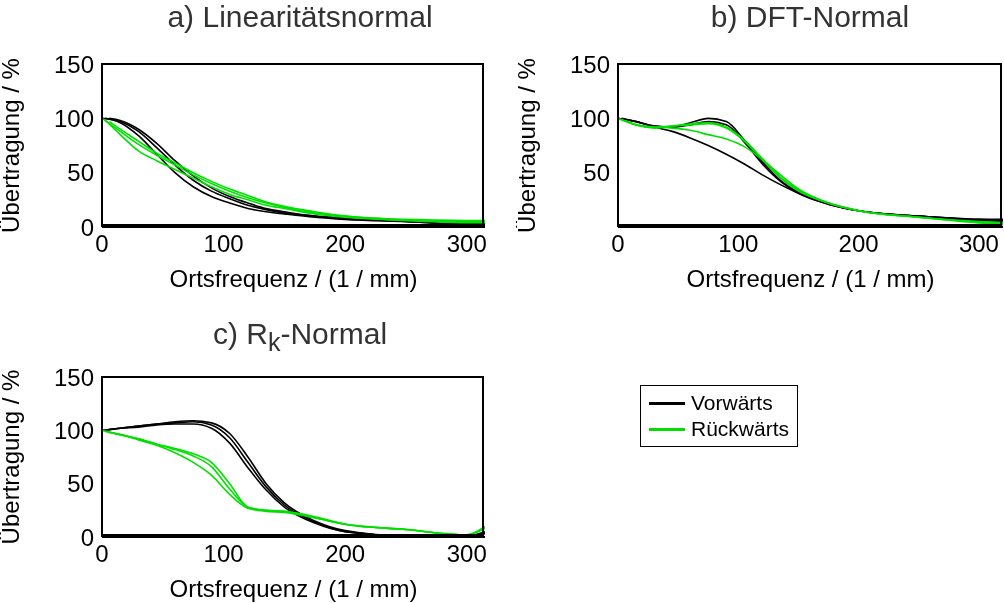  What do you see at coordinates (810, 17) in the screenshot?
I see `chart-title: b) DFT-Normal` at bounding box center [810, 17].